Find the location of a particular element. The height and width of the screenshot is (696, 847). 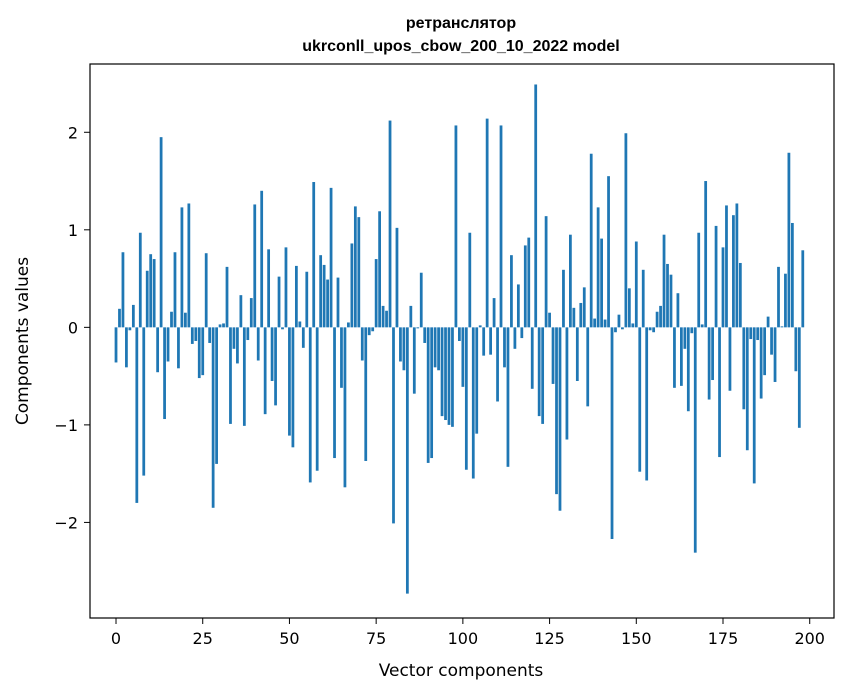

y-tick-label: 0 is located at coordinates (73, 327).